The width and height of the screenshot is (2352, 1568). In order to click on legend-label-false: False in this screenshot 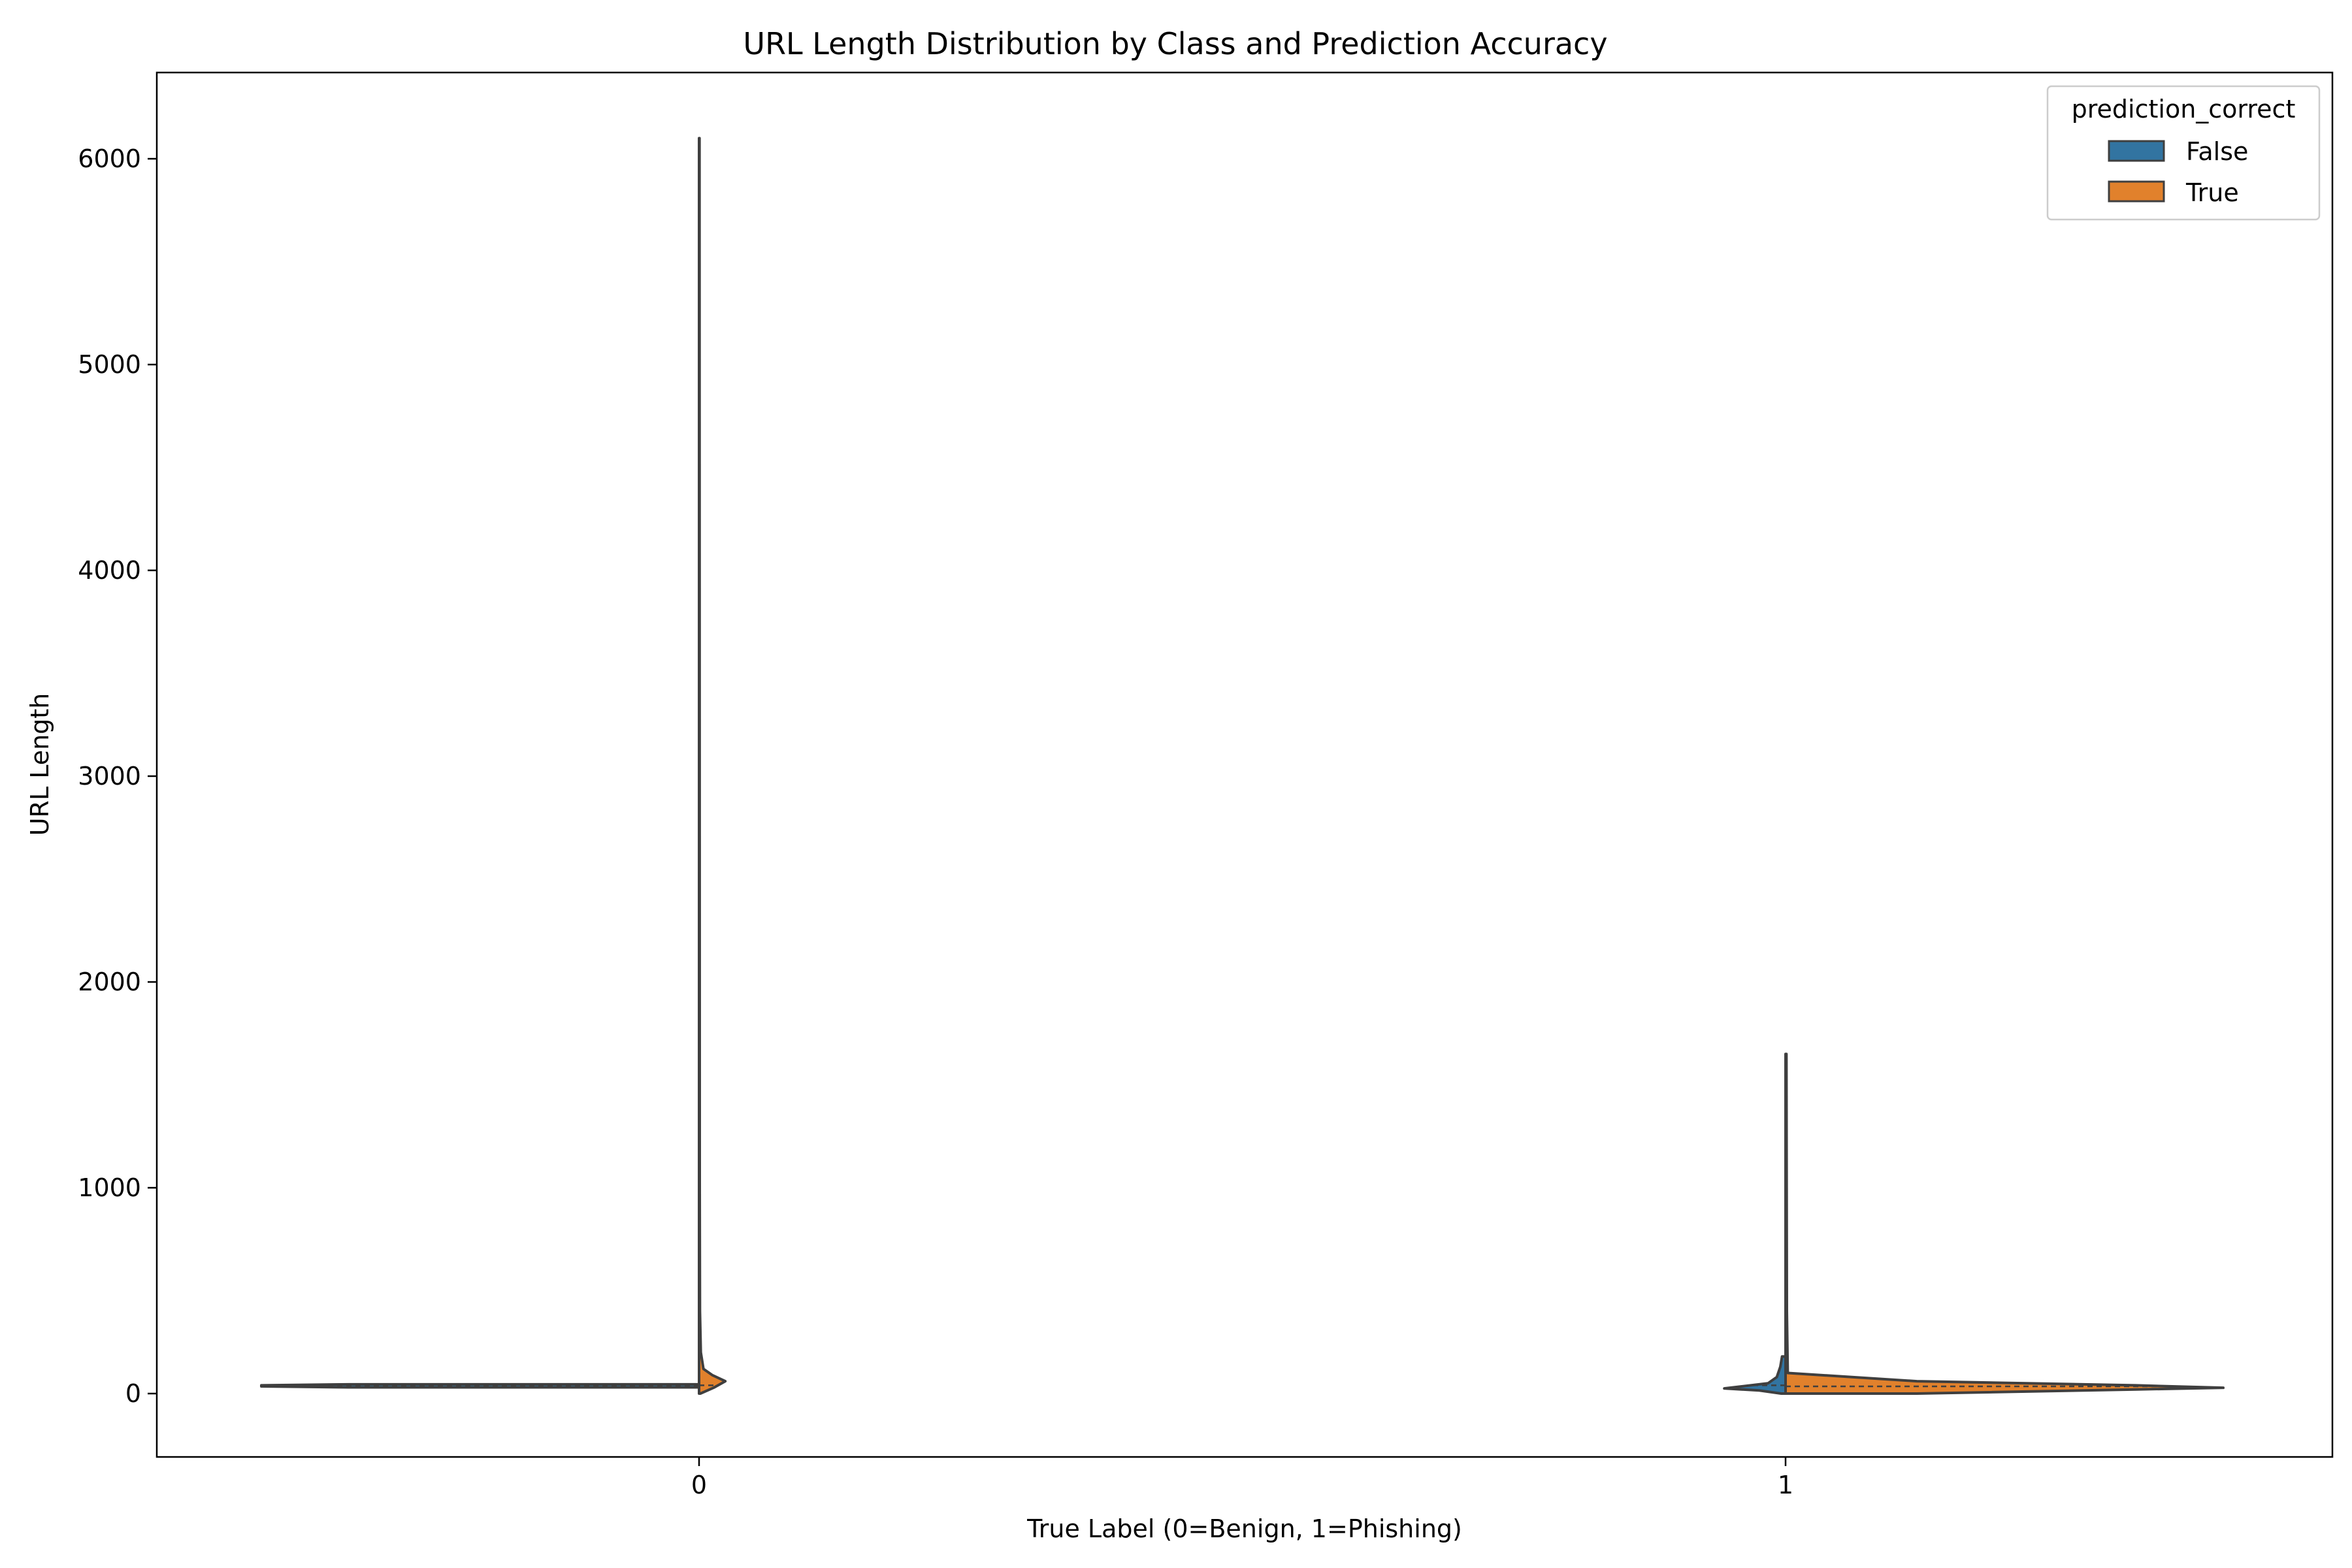, I will do `click(2217, 151)`.